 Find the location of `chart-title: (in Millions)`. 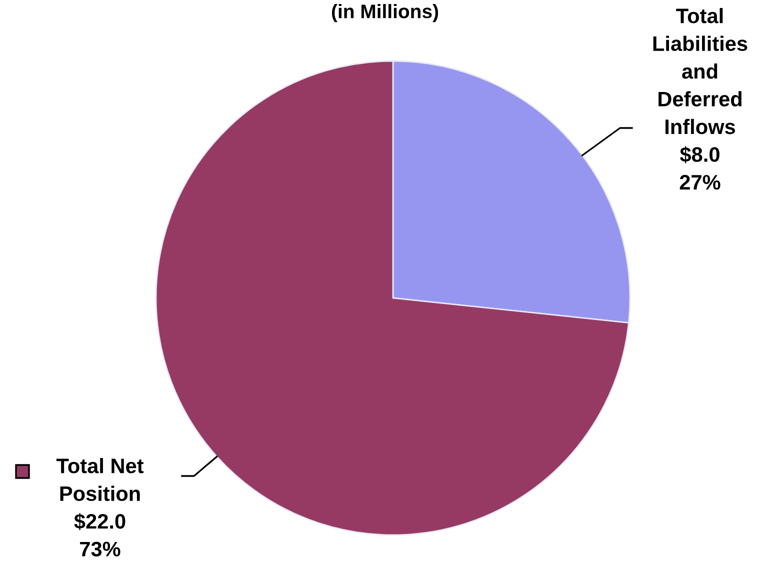

chart-title: (in Millions) is located at coordinates (385, 13).